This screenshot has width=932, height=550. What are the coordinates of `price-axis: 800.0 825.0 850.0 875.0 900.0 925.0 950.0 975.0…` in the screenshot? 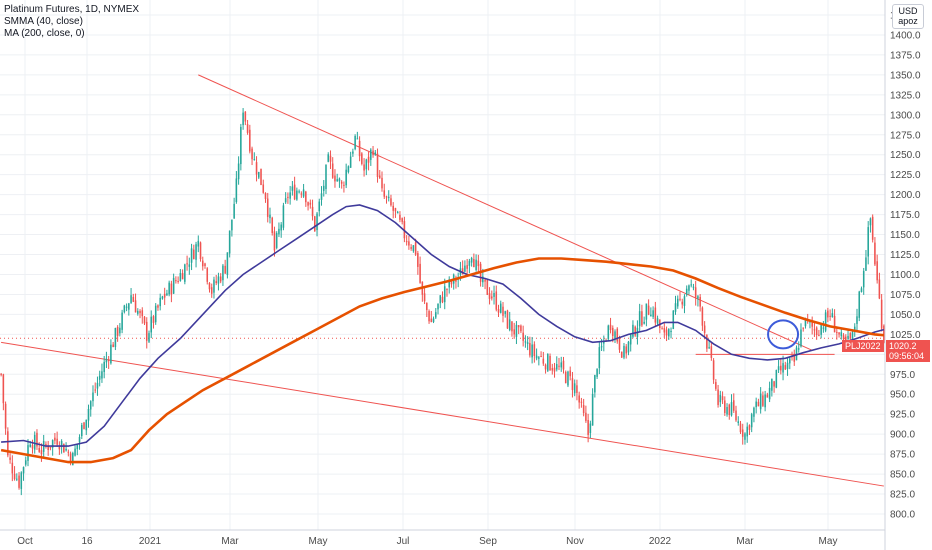 It's located at (905, 266).